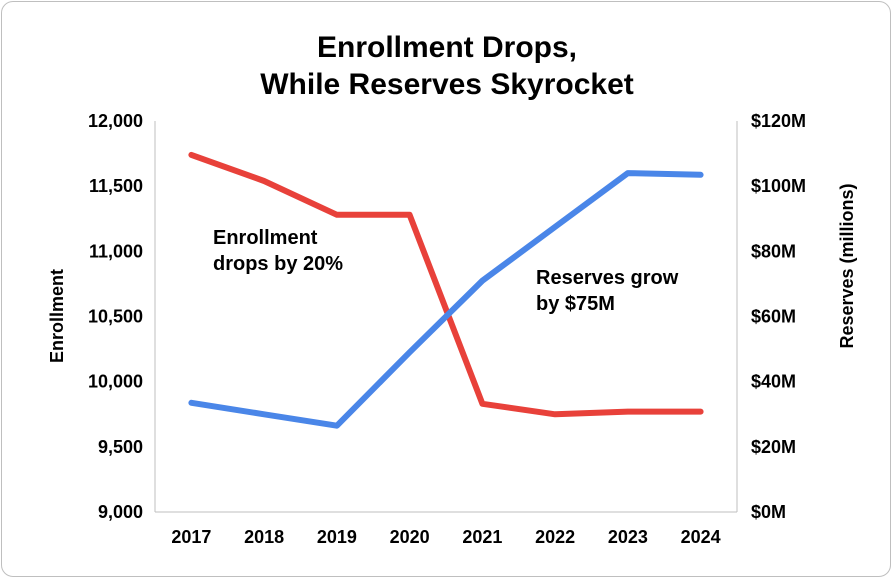 This screenshot has width=894, height=580. I want to click on right-tick-label: $80M, so click(773, 251).